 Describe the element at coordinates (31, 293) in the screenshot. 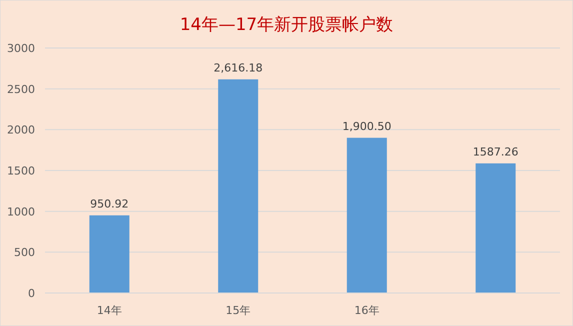

I see `y-tick-label: 0` at that location.